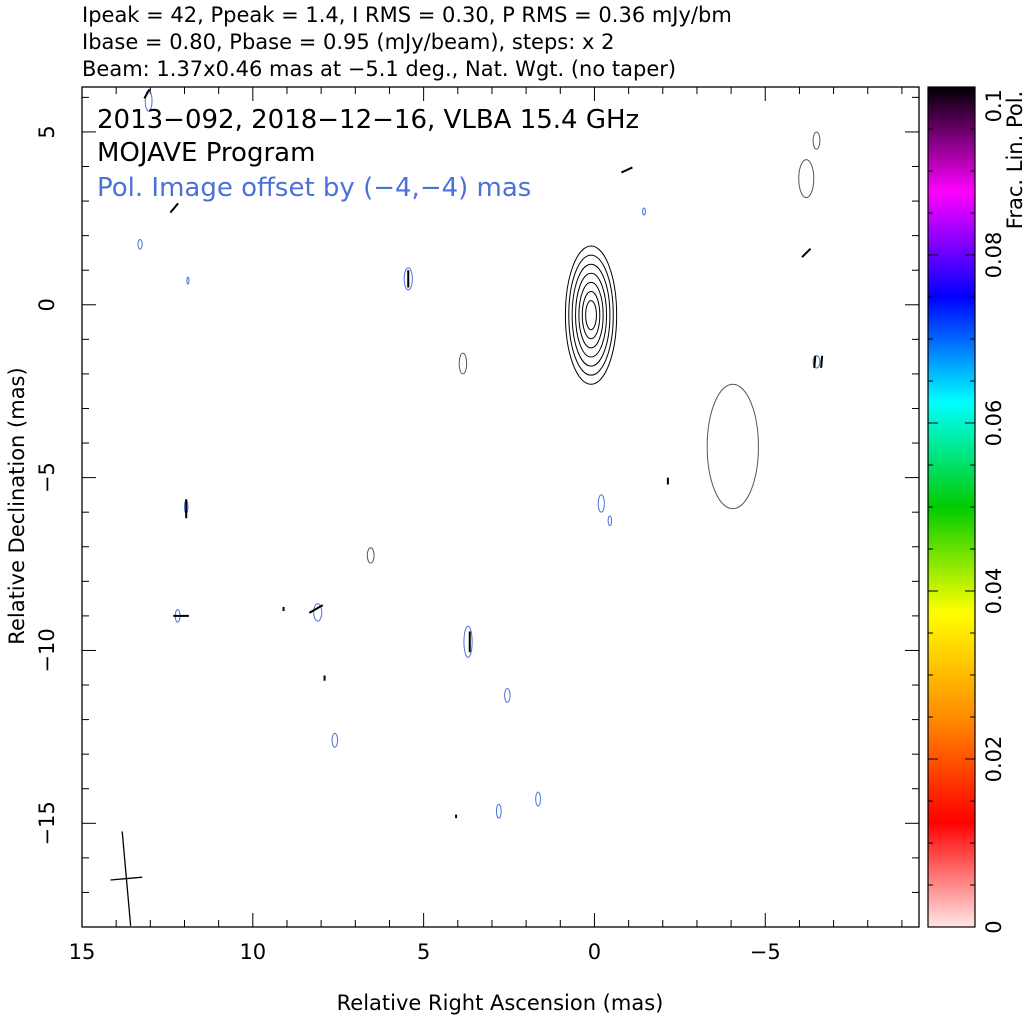 The image size is (1027, 1020). What do you see at coordinates (500, 1003) in the screenshot?
I see `x-axis-label: Relative Right Ascension (mas)` at bounding box center [500, 1003].